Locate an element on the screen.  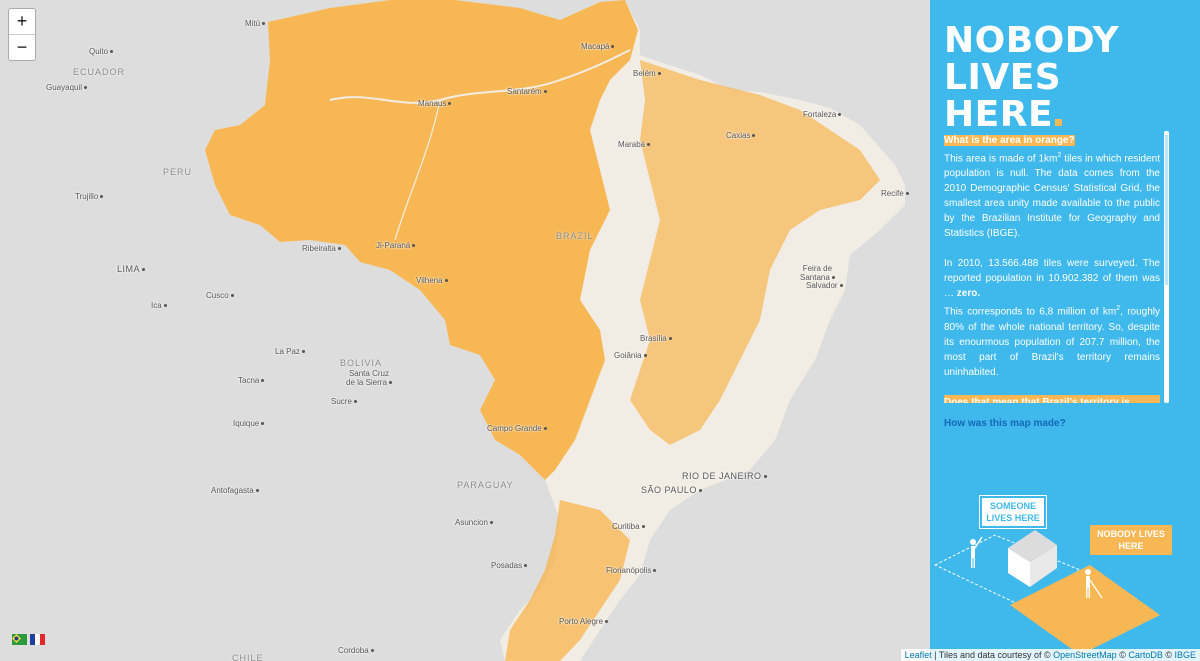
city-label: Marabá is located at coordinates (634, 144).